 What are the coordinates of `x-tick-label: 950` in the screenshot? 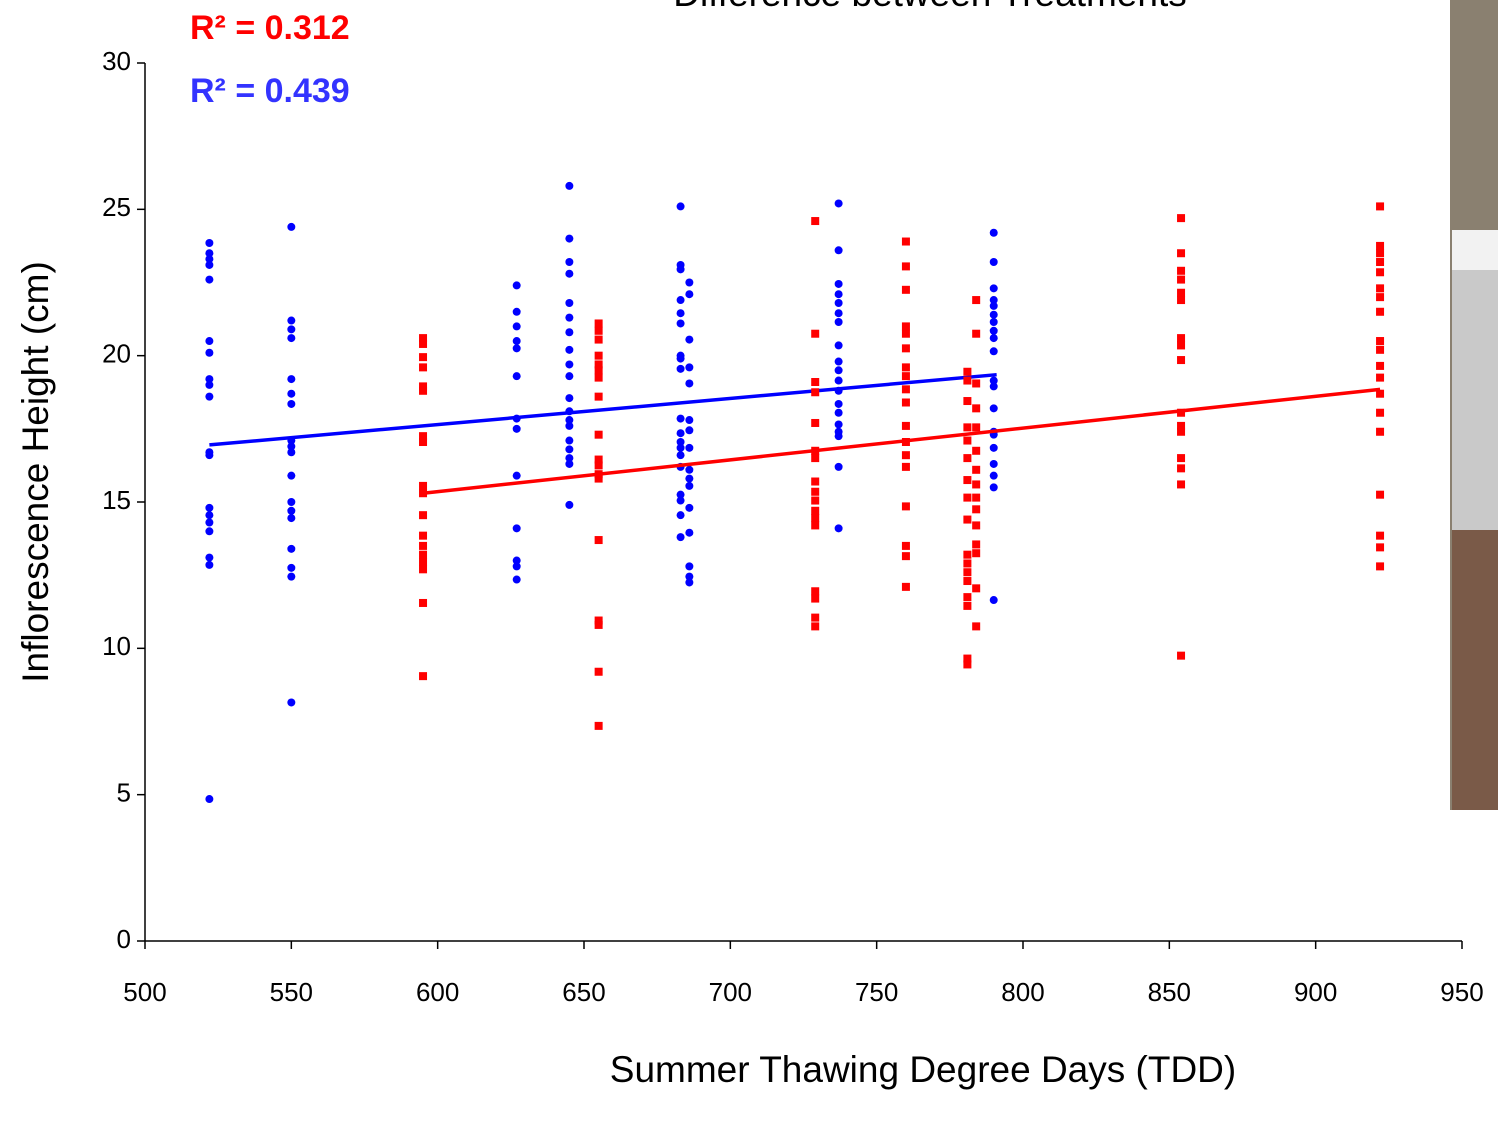 It's located at (1461, 992).